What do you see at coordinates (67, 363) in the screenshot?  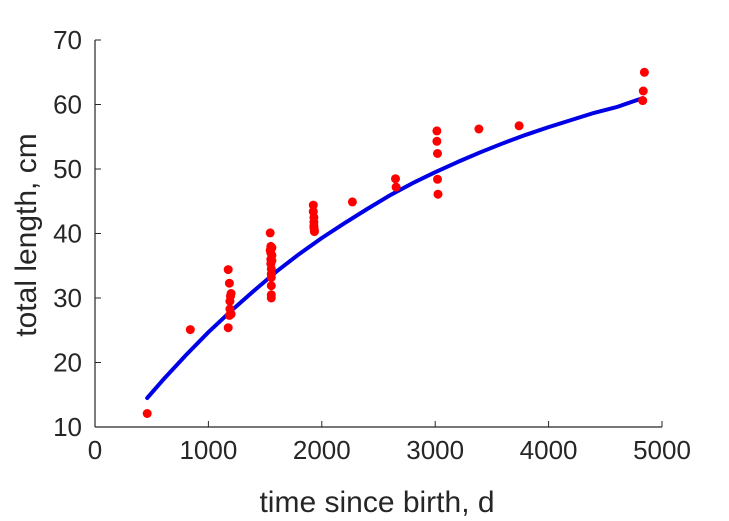 I see `y-tick-label: 20` at bounding box center [67, 363].